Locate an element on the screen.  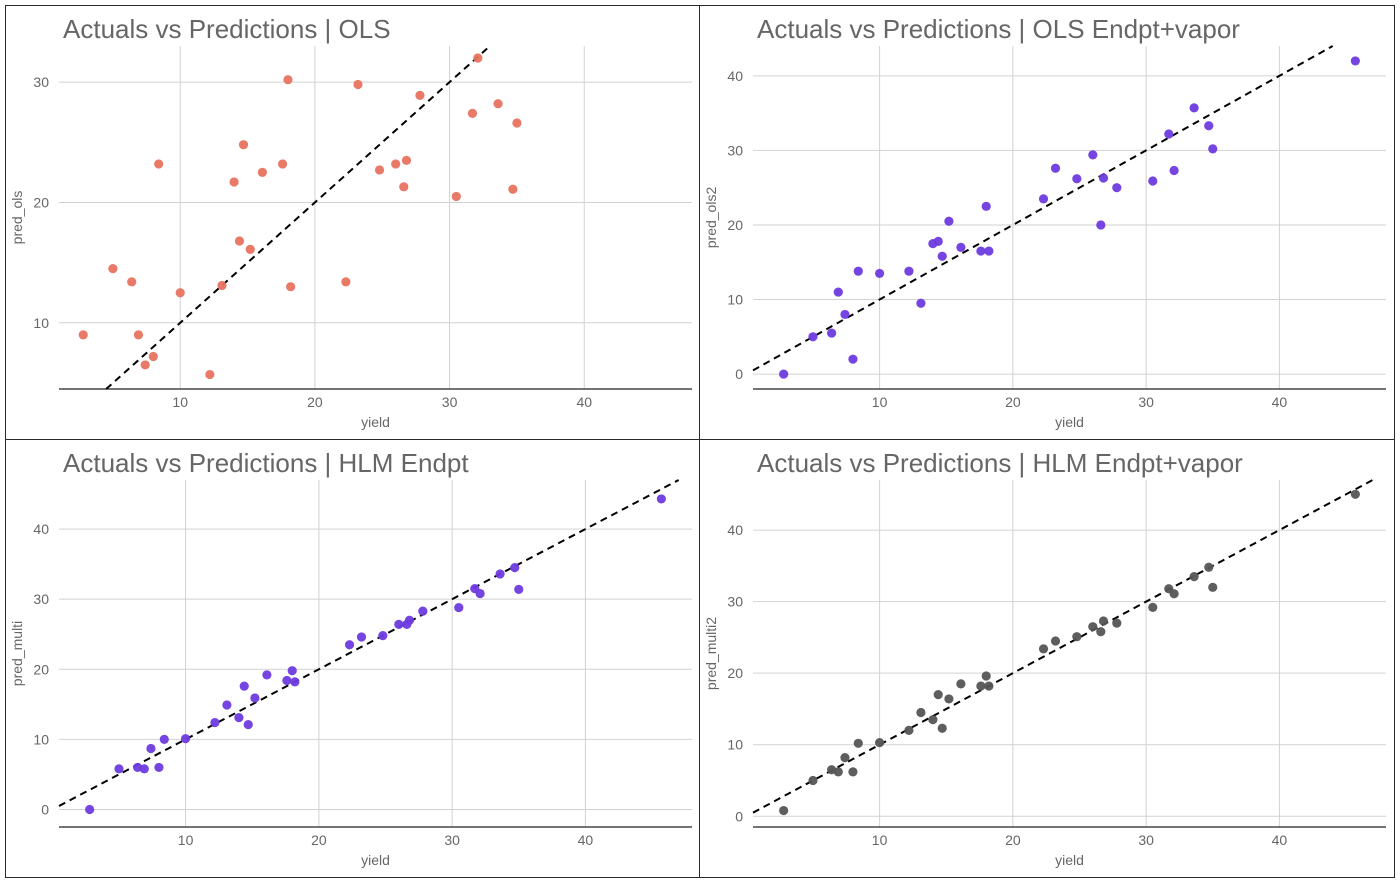
reference-line is located at coordinates (298, 217).